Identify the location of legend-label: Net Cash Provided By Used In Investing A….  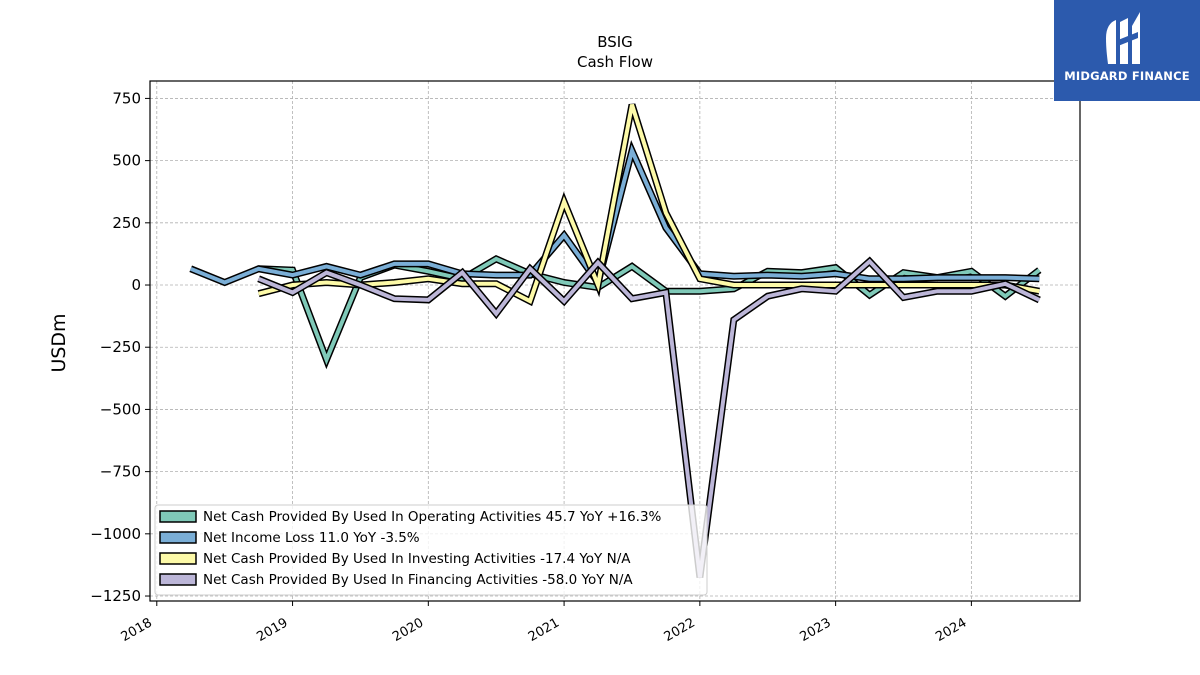
(417, 559).